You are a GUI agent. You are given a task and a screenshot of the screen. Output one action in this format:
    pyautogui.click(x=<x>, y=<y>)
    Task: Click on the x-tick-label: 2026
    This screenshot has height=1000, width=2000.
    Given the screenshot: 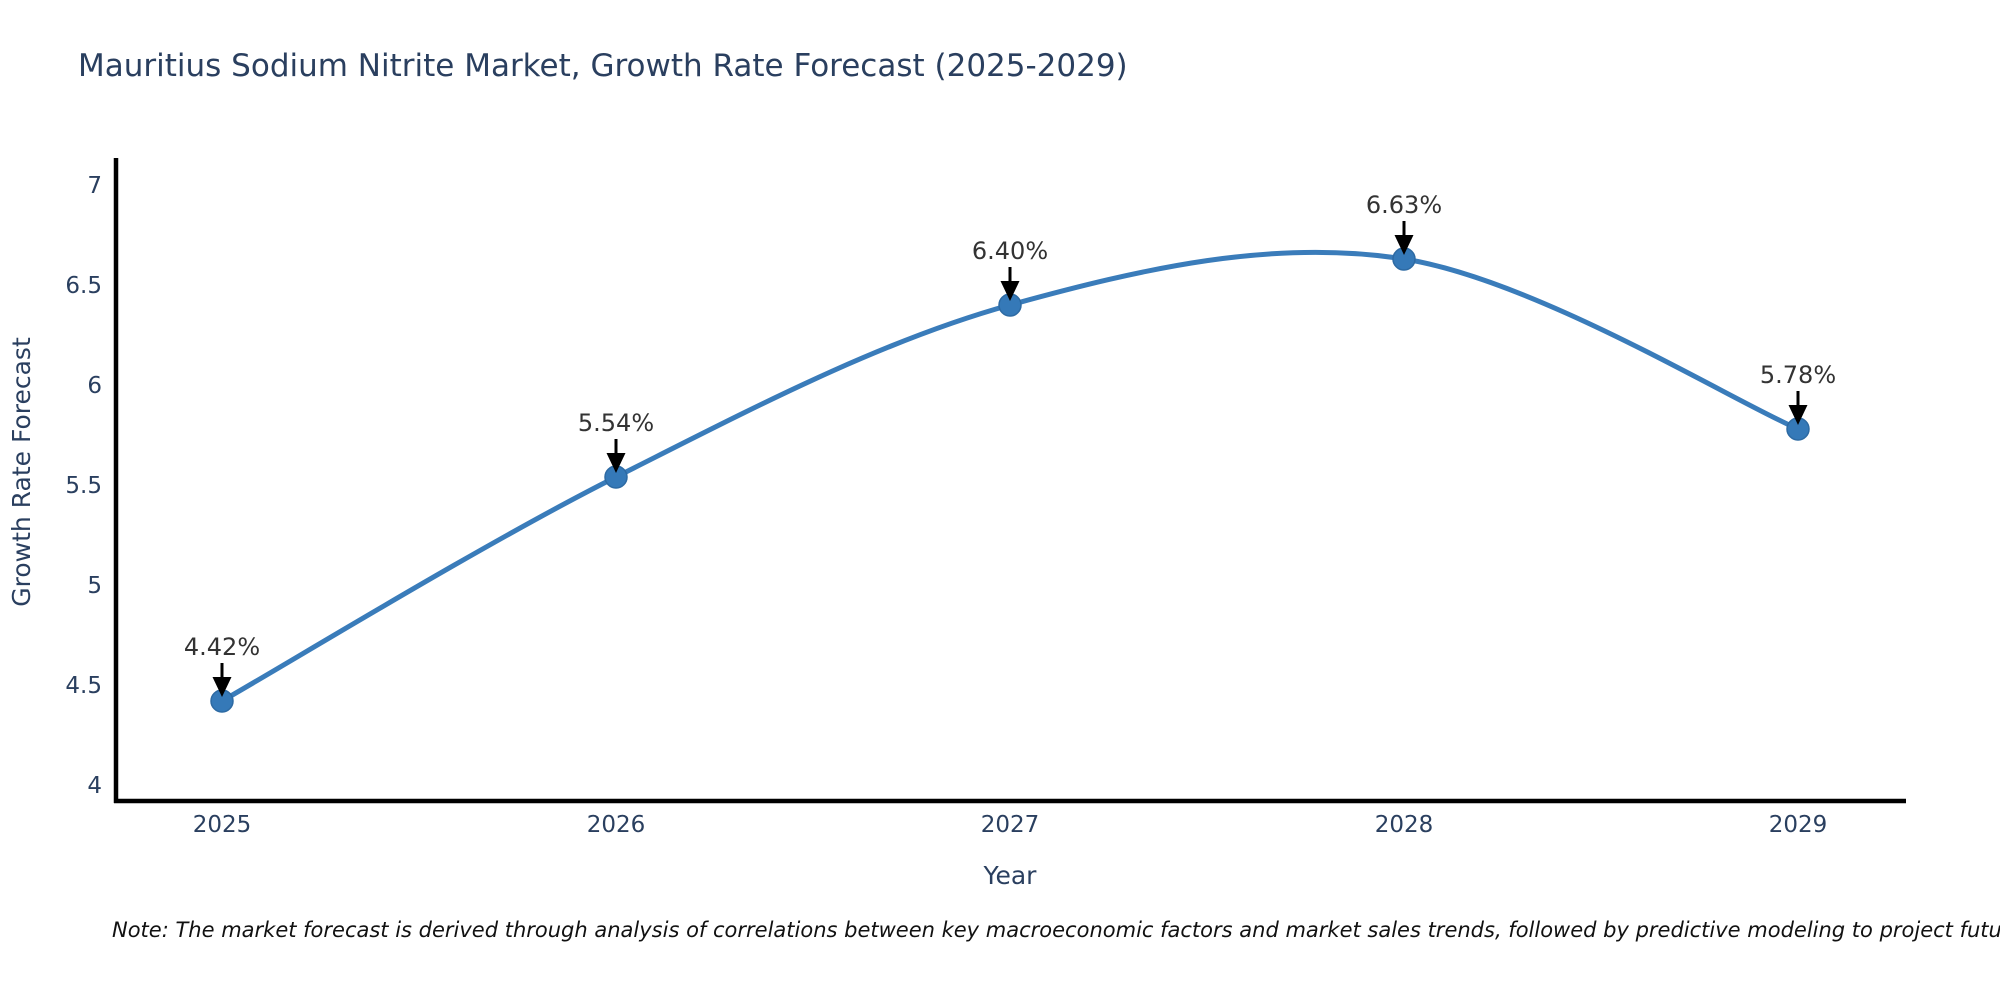 What is the action you would take?
    pyautogui.click(x=616, y=825)
    